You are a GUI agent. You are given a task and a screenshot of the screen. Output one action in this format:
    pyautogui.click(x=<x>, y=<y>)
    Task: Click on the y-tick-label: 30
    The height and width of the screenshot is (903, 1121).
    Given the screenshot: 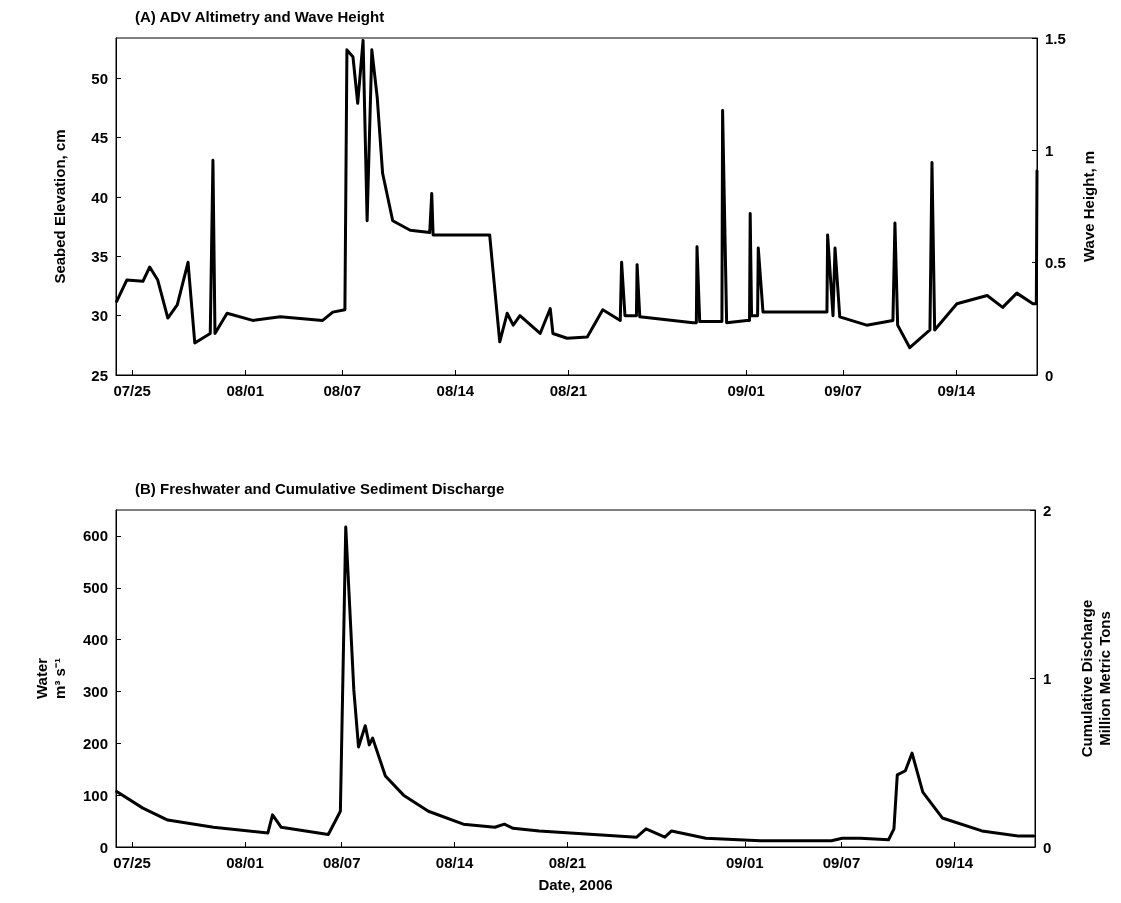 What is the action you would take?
    pyautogui.click(x=99, y=316)
    